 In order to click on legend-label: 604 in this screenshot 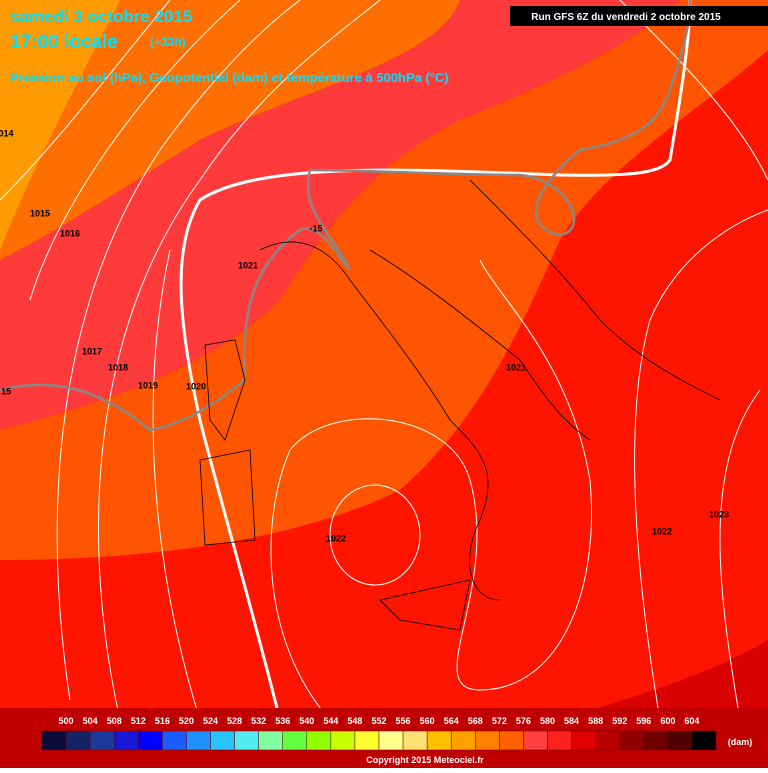, I will do `click(691, 721)`.